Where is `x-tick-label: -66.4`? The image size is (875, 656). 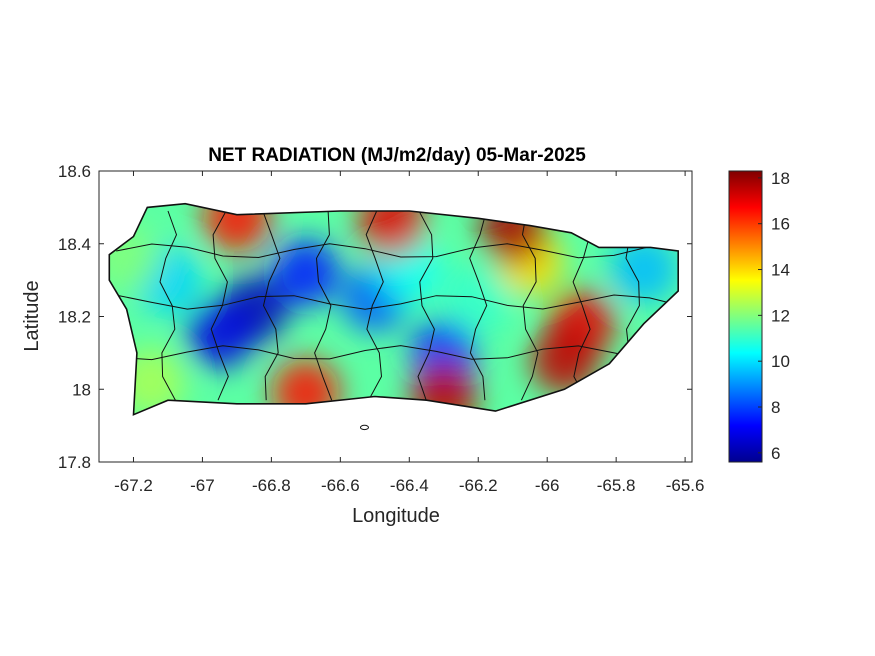 x-tick-label: -66.4 is located at coordinates (409, 485).